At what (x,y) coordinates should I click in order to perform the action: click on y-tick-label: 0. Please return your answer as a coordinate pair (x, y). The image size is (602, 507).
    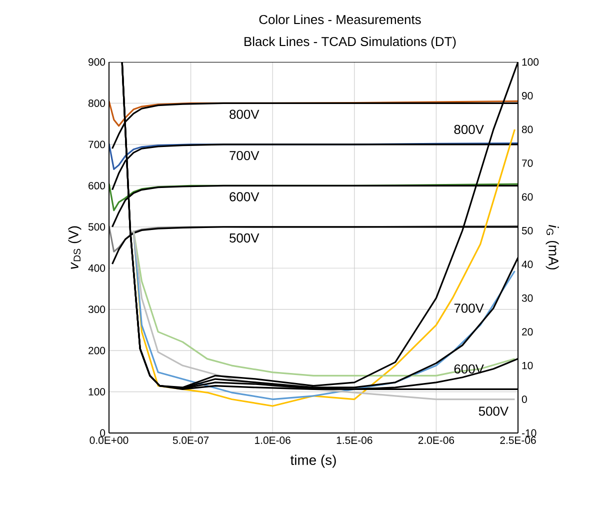
    Looking at the image, I should click on (103, 433).